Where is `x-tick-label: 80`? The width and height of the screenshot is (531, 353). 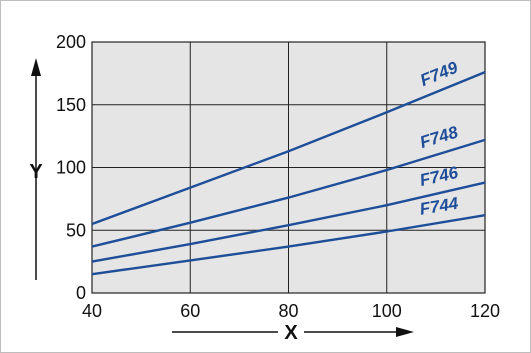
x-tick-label: 80 is located at coordinates (288, 311).